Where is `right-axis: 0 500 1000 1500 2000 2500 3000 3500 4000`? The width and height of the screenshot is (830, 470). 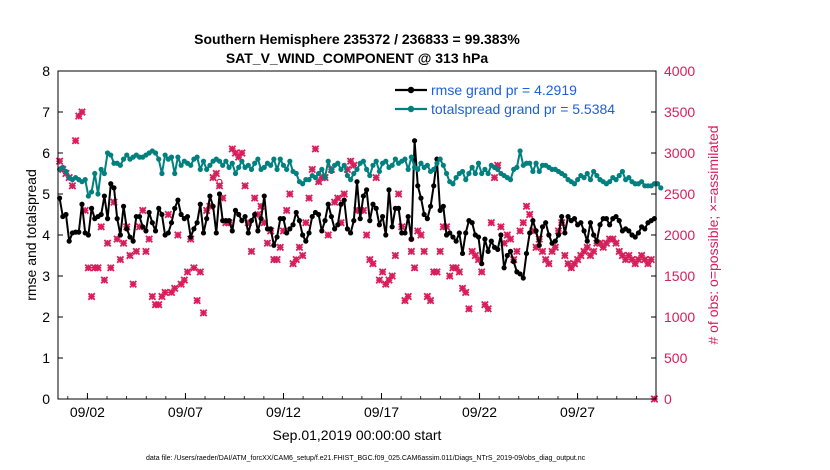
right-axis: 0 500 1000 1500 2000 2500 3000 3500 4000 is located at coordinates (673, 235).